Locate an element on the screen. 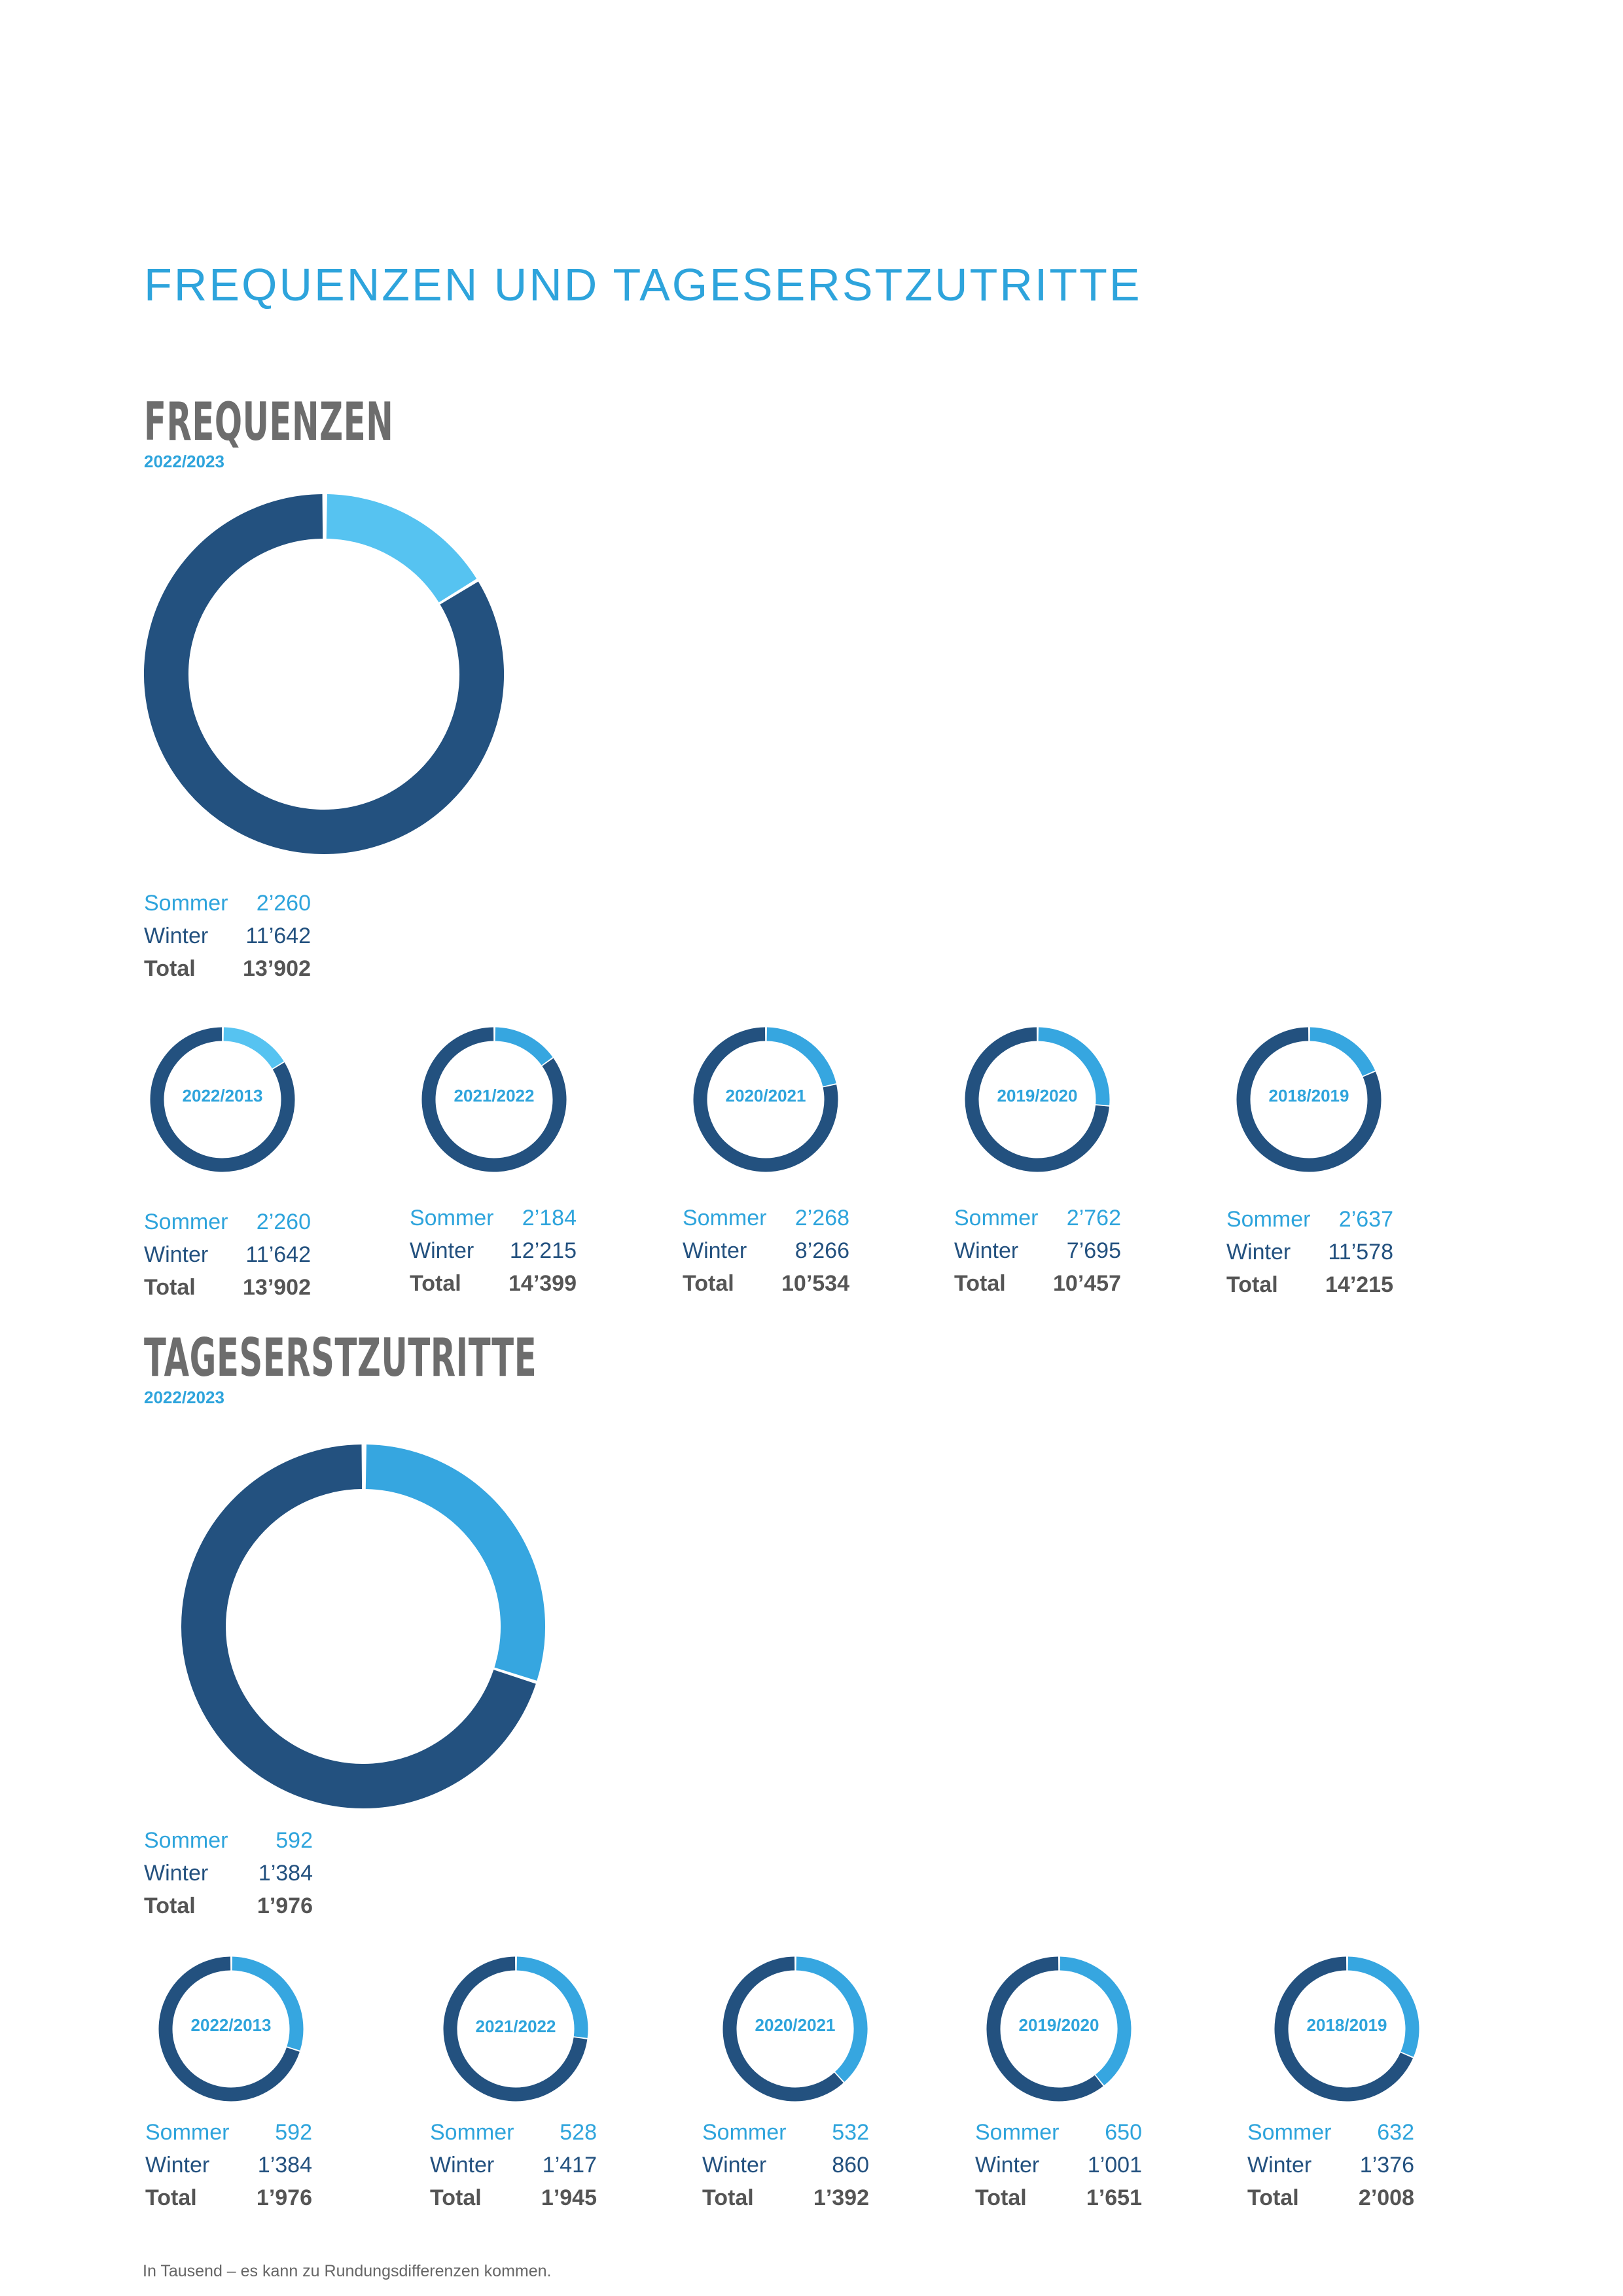 The height and width of the screenshot is (2296, 1623). legend-row-summer: Sommer 2’637 is located at coordinates (1309, 1219).